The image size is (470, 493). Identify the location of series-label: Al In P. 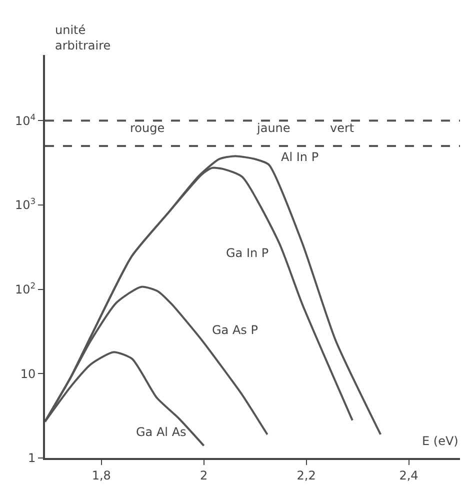
(300, 157).